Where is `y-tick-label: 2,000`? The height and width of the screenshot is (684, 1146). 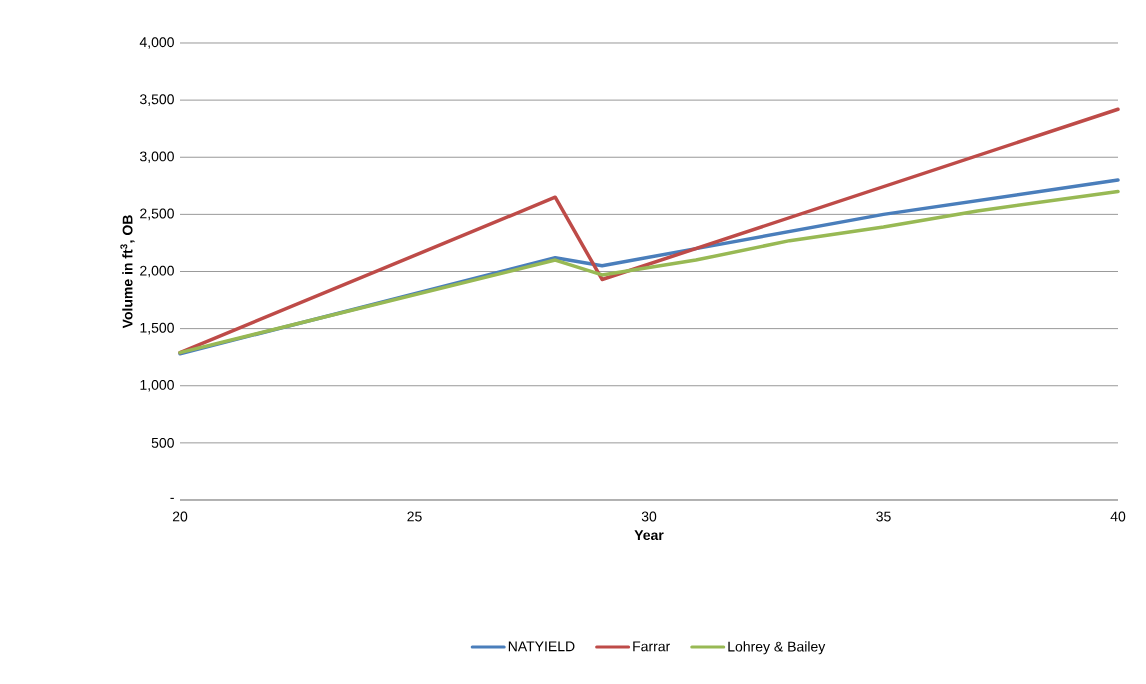 y-tick-label: 2,000 is located at coordinates (157, 271).